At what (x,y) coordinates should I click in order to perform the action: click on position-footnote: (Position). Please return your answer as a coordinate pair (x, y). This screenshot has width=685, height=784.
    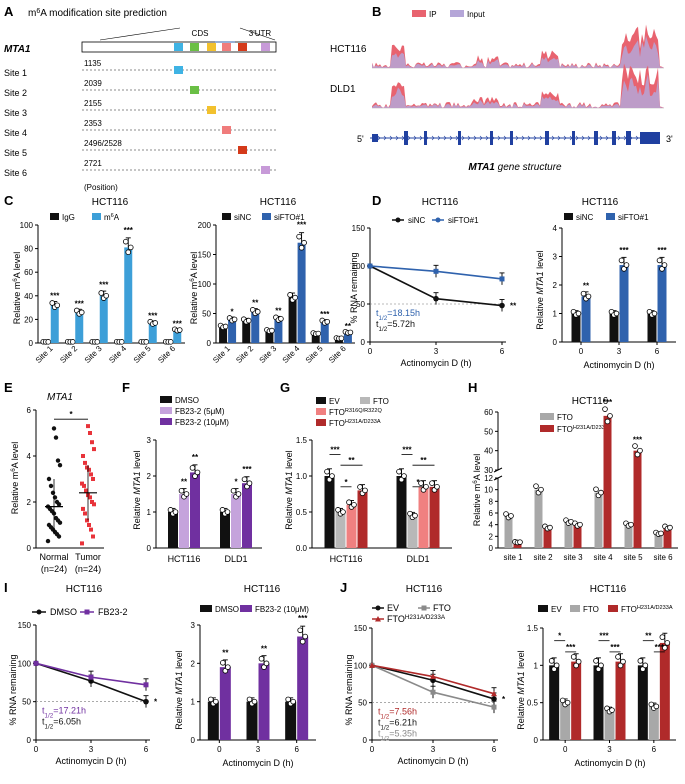
    Looking at the image, I should click on (101, 187).